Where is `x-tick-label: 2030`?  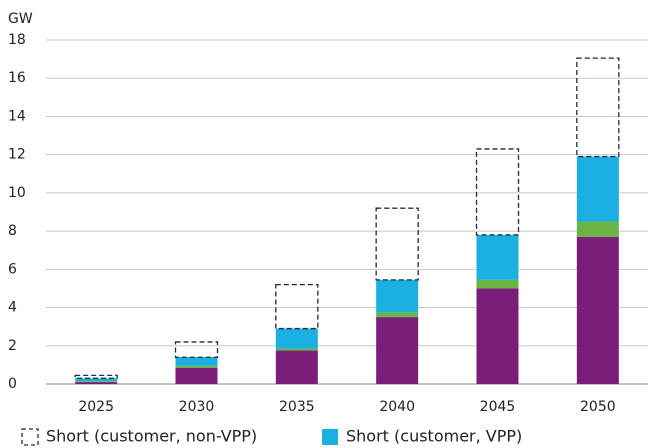
x-tick-label: 2030 is located at coordinates (197, 407).